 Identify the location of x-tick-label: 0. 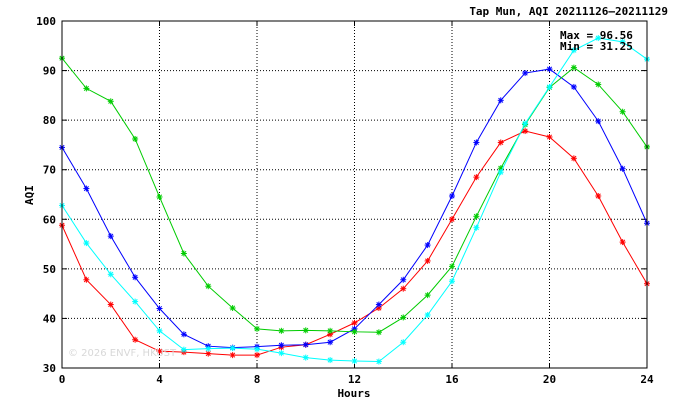
(62, 379).